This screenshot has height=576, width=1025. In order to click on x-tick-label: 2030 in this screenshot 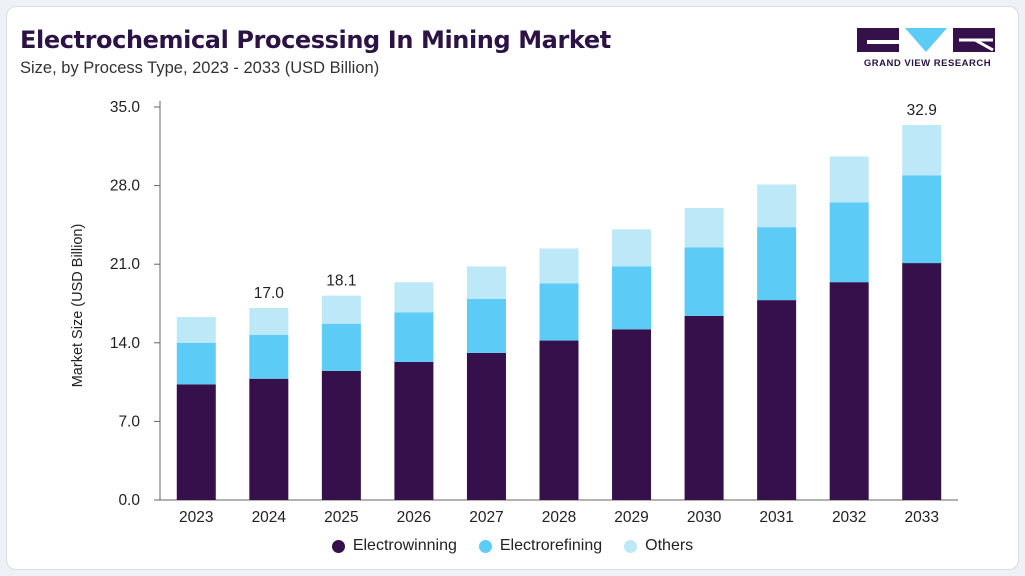, I will do `click(704, 517)`.